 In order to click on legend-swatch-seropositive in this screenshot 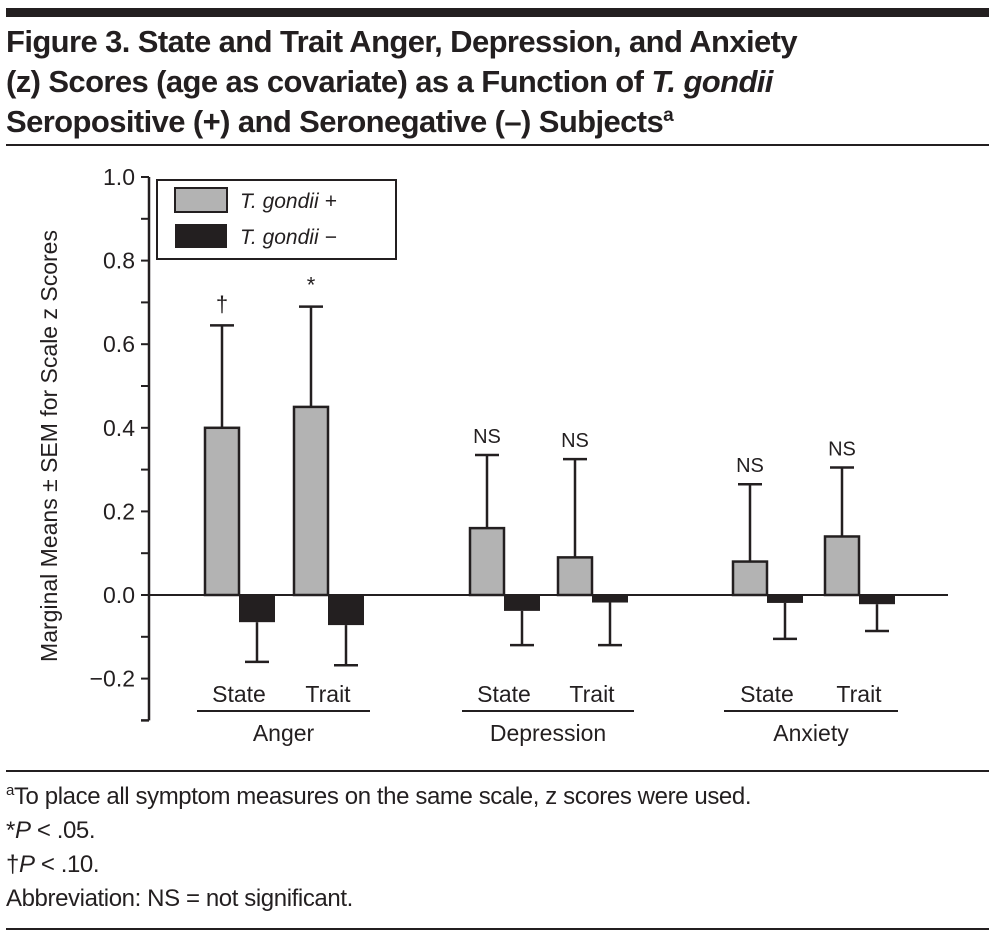, I will do `click(201, 200)`.